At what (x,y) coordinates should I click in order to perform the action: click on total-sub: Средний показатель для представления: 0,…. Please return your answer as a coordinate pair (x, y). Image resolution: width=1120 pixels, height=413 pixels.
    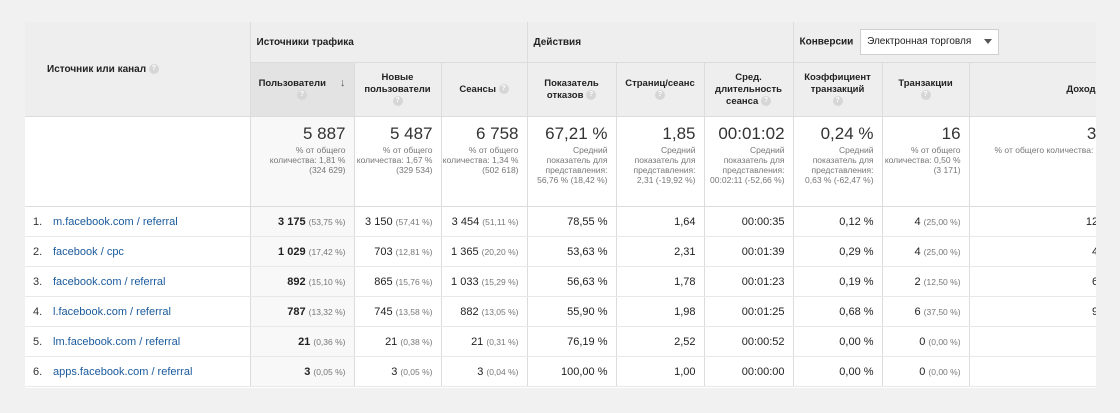
    Looking at the image, I should click on (839, 165).